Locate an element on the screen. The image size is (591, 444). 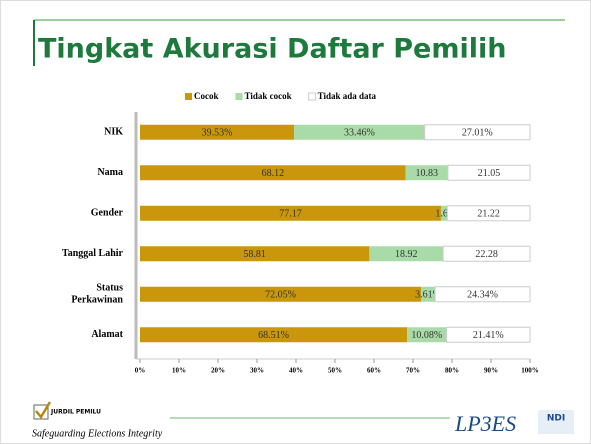
data-label: 22.28 is located at coordinates (486, 254).